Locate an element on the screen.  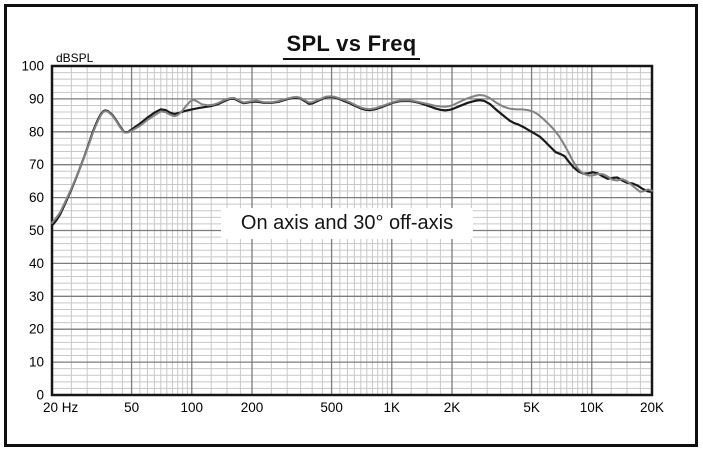
svg-text: 500 is located at coordinates (331, 407).